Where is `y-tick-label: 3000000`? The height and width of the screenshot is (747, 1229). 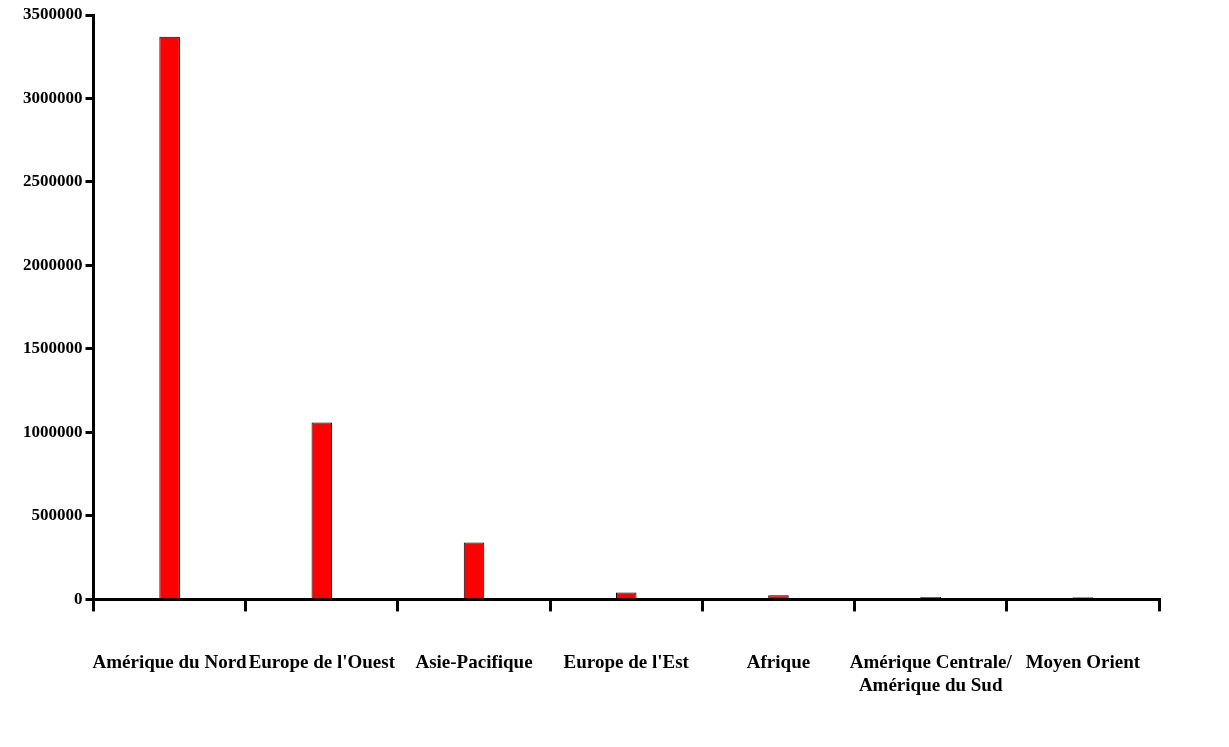 y-tick-label: 3000000 is located at coordinates (53, 97).